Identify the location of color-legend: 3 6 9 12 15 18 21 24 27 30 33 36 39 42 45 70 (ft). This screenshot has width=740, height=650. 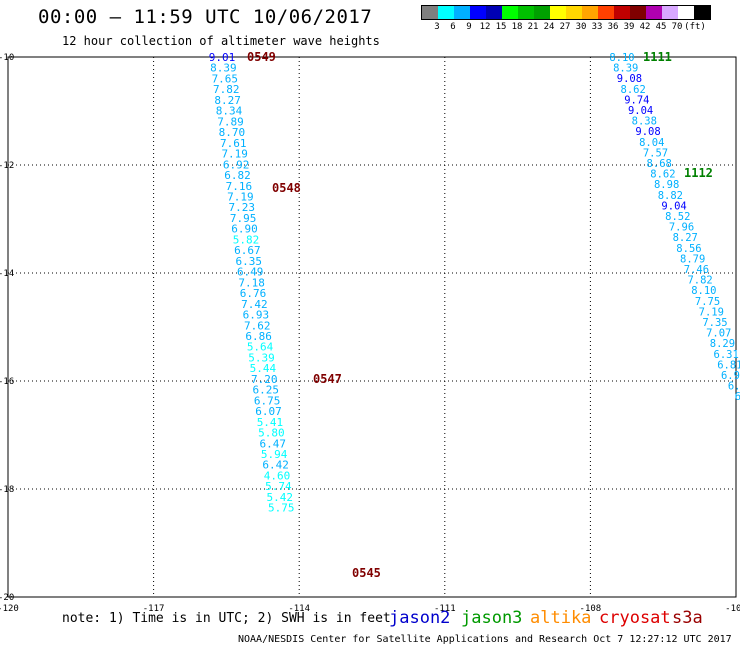
(566, 18).